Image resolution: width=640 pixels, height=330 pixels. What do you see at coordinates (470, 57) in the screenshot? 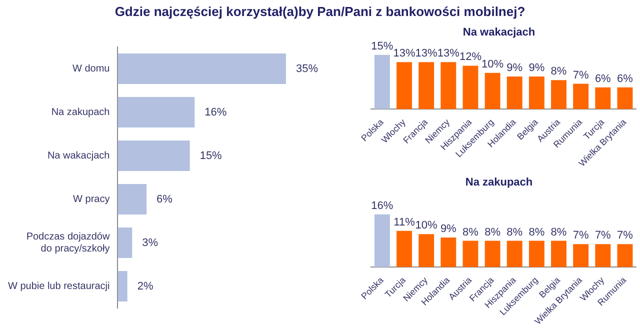
I see `data-label: 12%` at bounding box center [470, 57].